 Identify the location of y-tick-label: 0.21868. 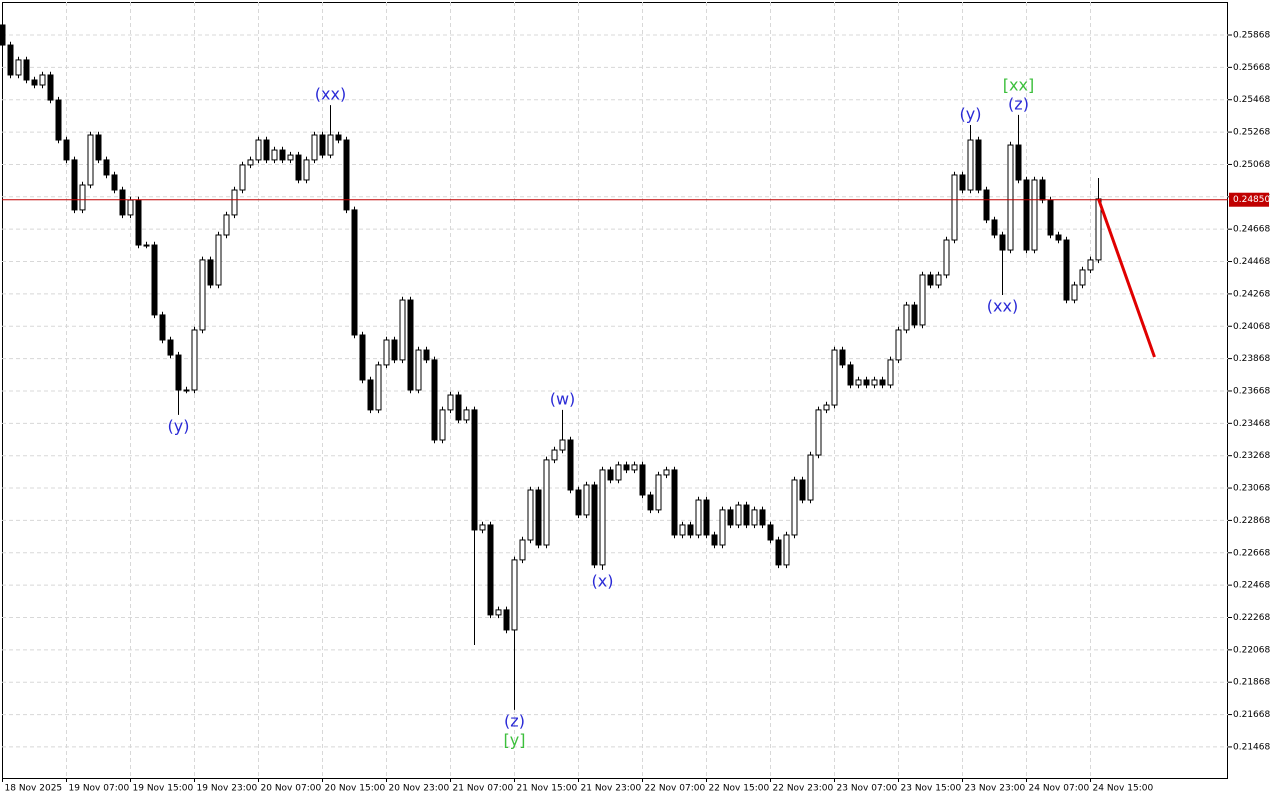
(1251, 683).